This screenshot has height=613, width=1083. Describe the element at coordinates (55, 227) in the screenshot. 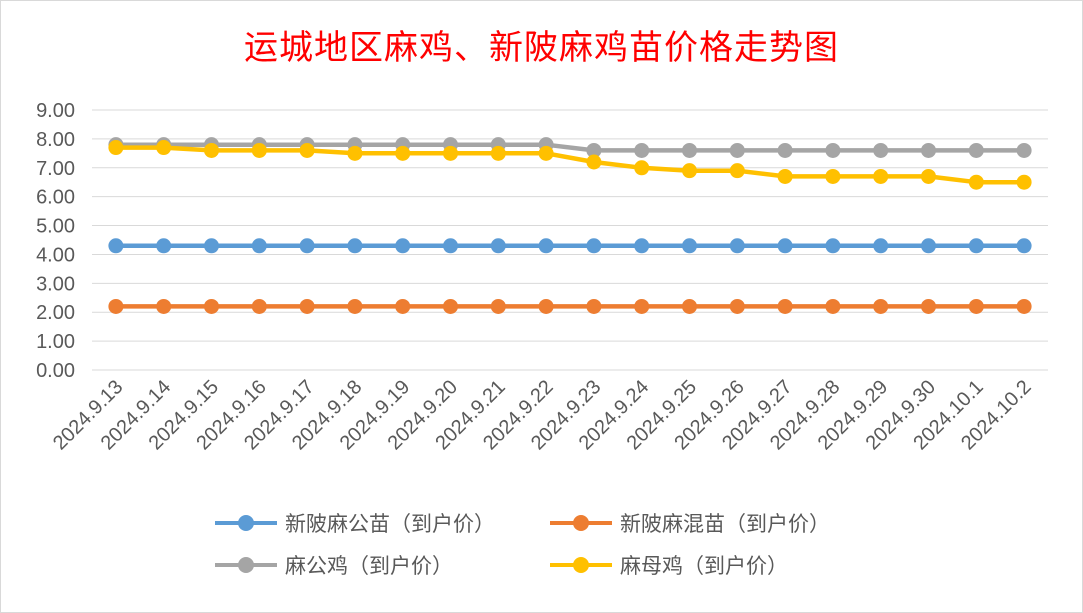

I see `y-tick-label: 5.00` at that location.